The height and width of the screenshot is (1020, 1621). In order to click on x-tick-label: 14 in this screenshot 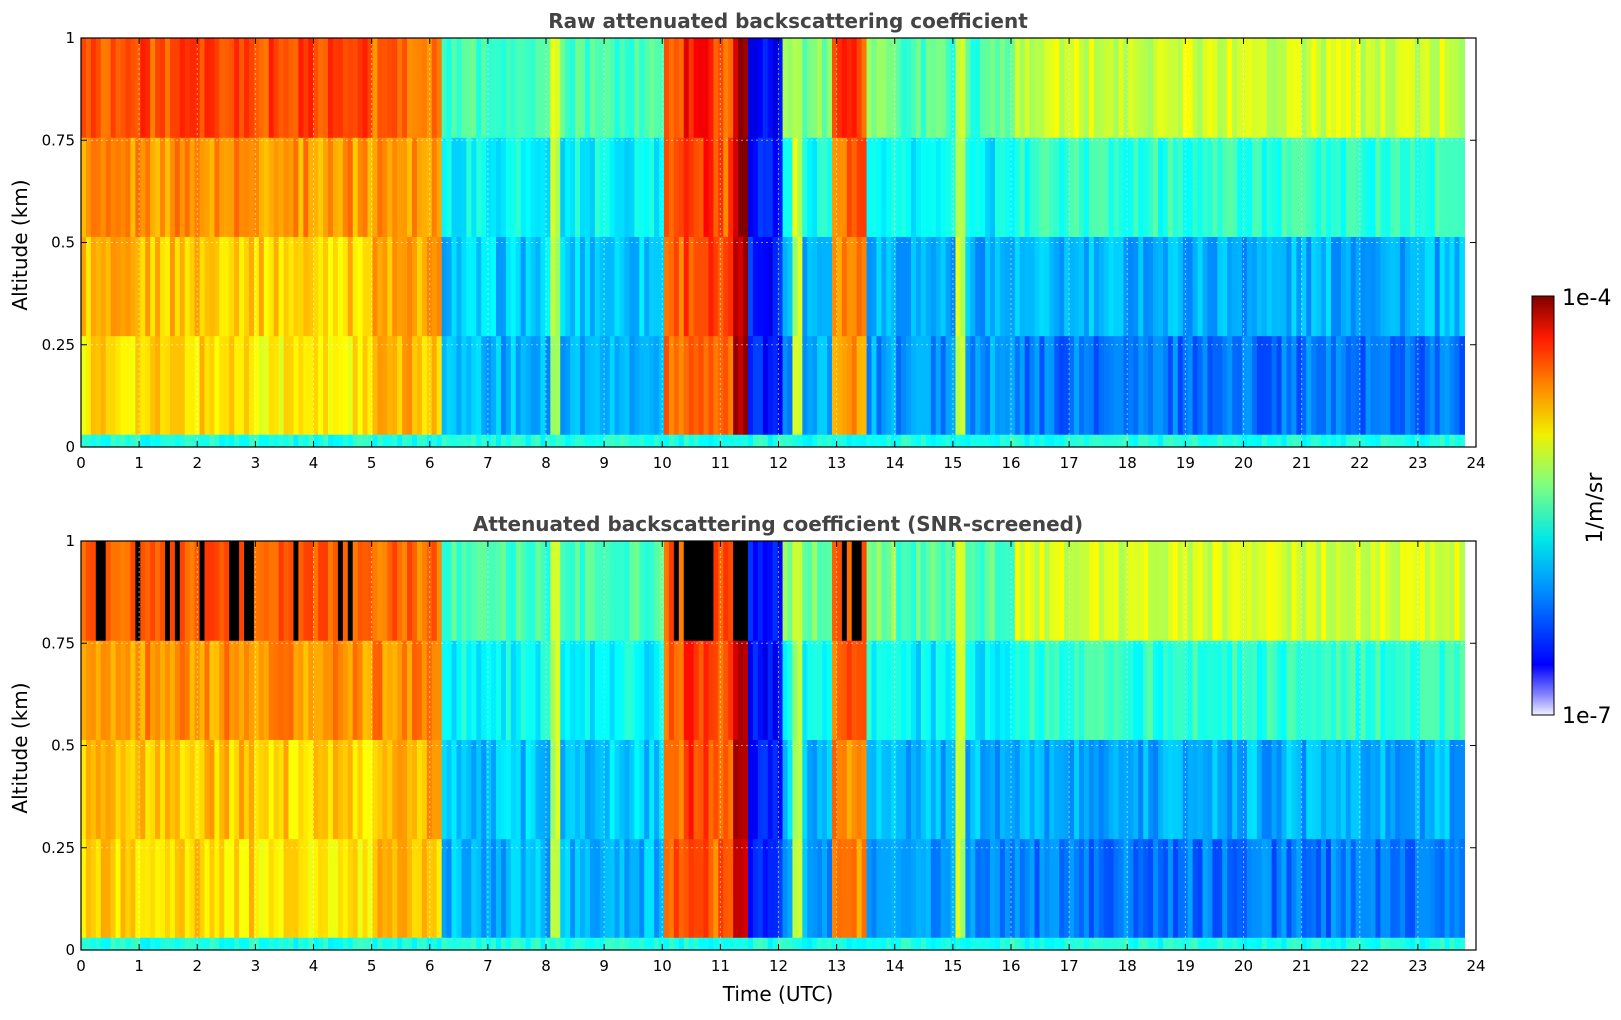, I will do `click(894, 463)`.